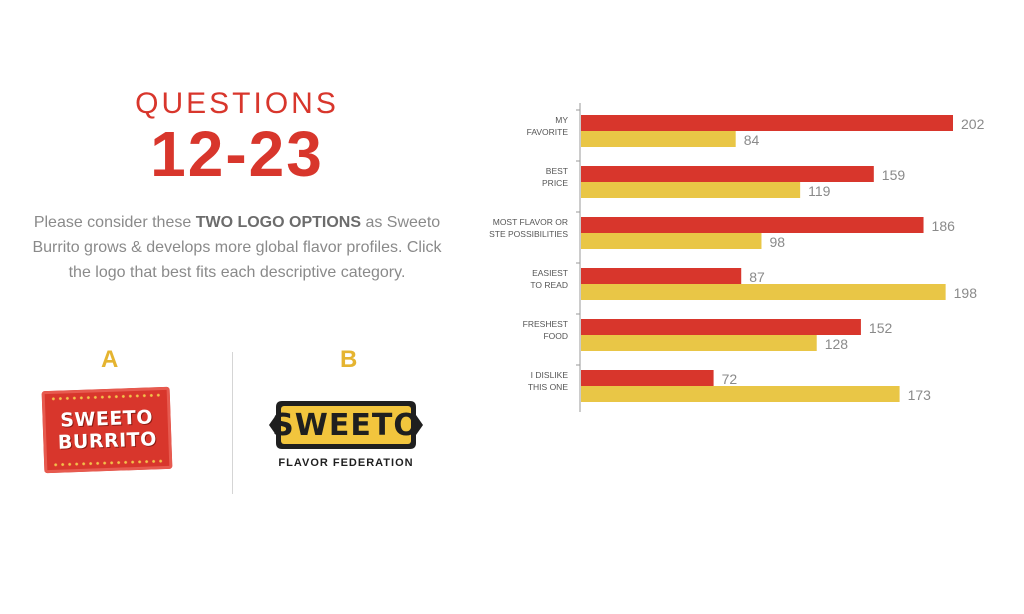 The width and height of the screenshot is (1024, 614). I want to click on category-label: PRICE, so click(555, 183).